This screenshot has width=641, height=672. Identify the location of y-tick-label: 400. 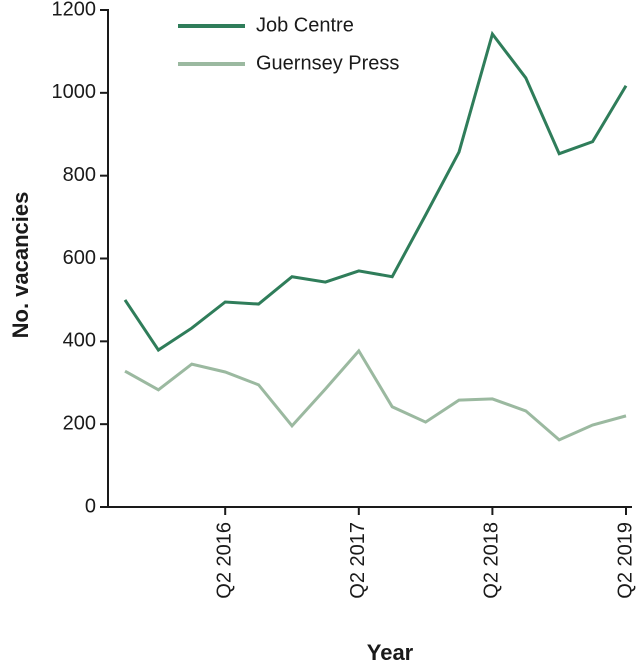
(79, 341).